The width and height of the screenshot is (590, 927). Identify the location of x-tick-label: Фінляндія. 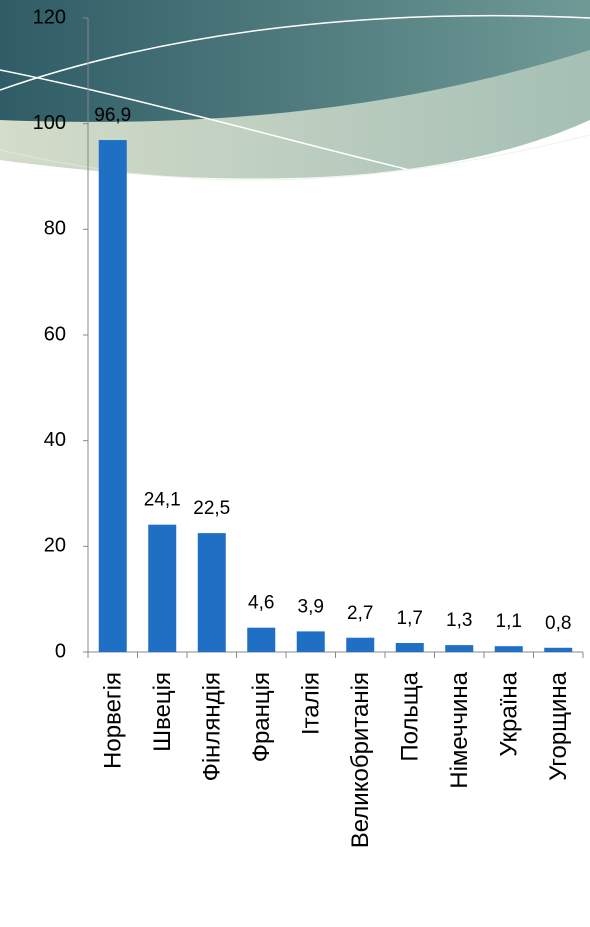
(211, 726).